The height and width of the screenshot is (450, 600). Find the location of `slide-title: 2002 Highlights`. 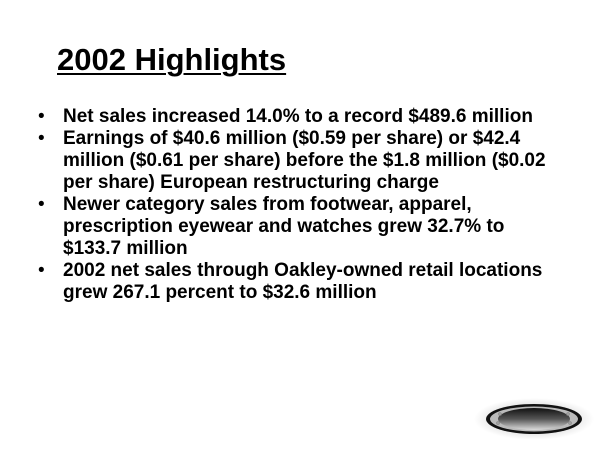

slide-title: 2002 Highlights is located at coordinates (172, 59).